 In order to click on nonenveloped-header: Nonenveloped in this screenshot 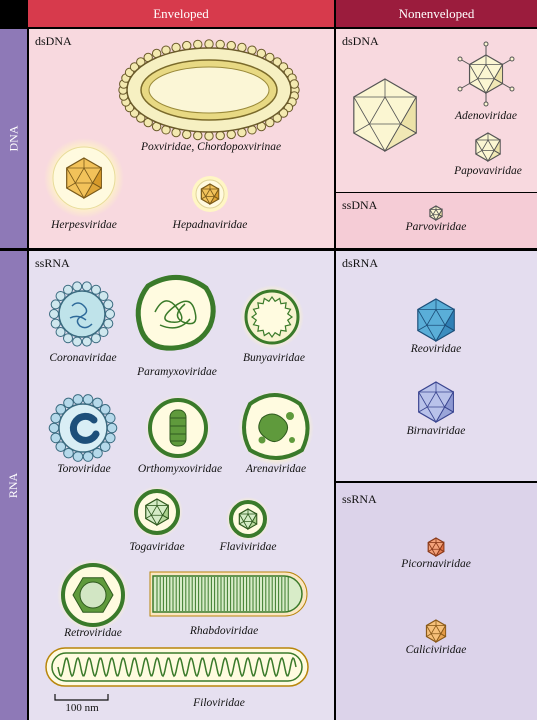, I will do `click(436, 13)`.